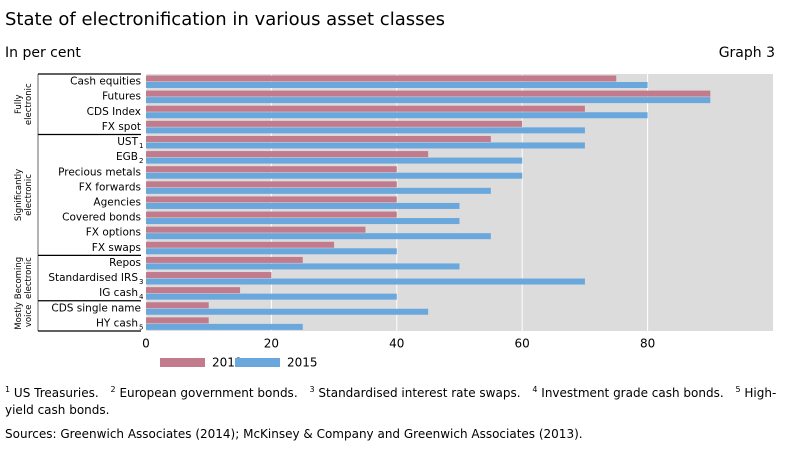  Describe the element at coordinates (647, 344) in the screenshot. I see `x-tick-label: 80` at that location.